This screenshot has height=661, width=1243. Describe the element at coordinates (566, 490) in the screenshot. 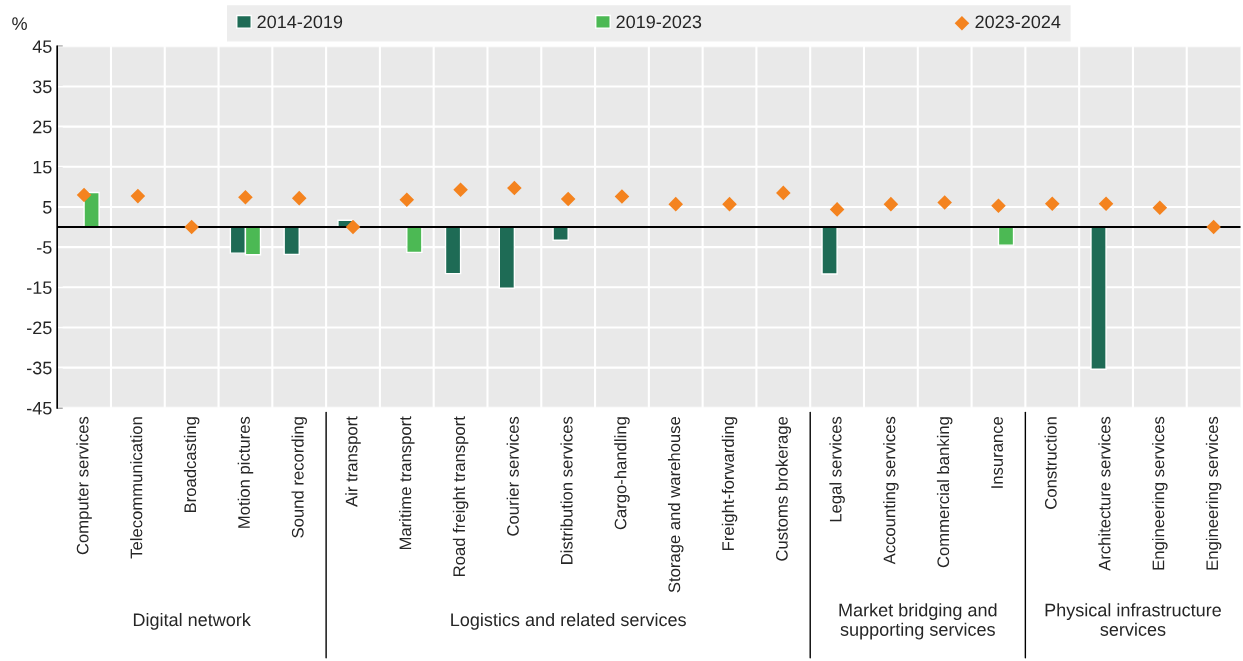

I see `x-tick-label: Distribution services` at that location.